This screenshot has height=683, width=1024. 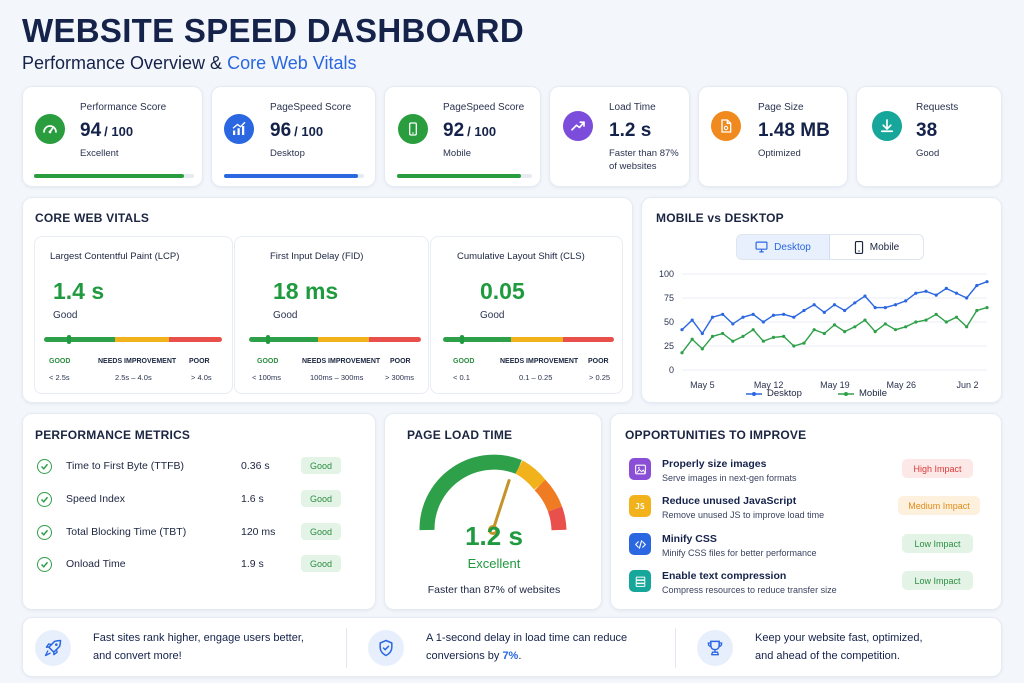 I want to click on cwv-segment-needs, so click(x=537, y=339).